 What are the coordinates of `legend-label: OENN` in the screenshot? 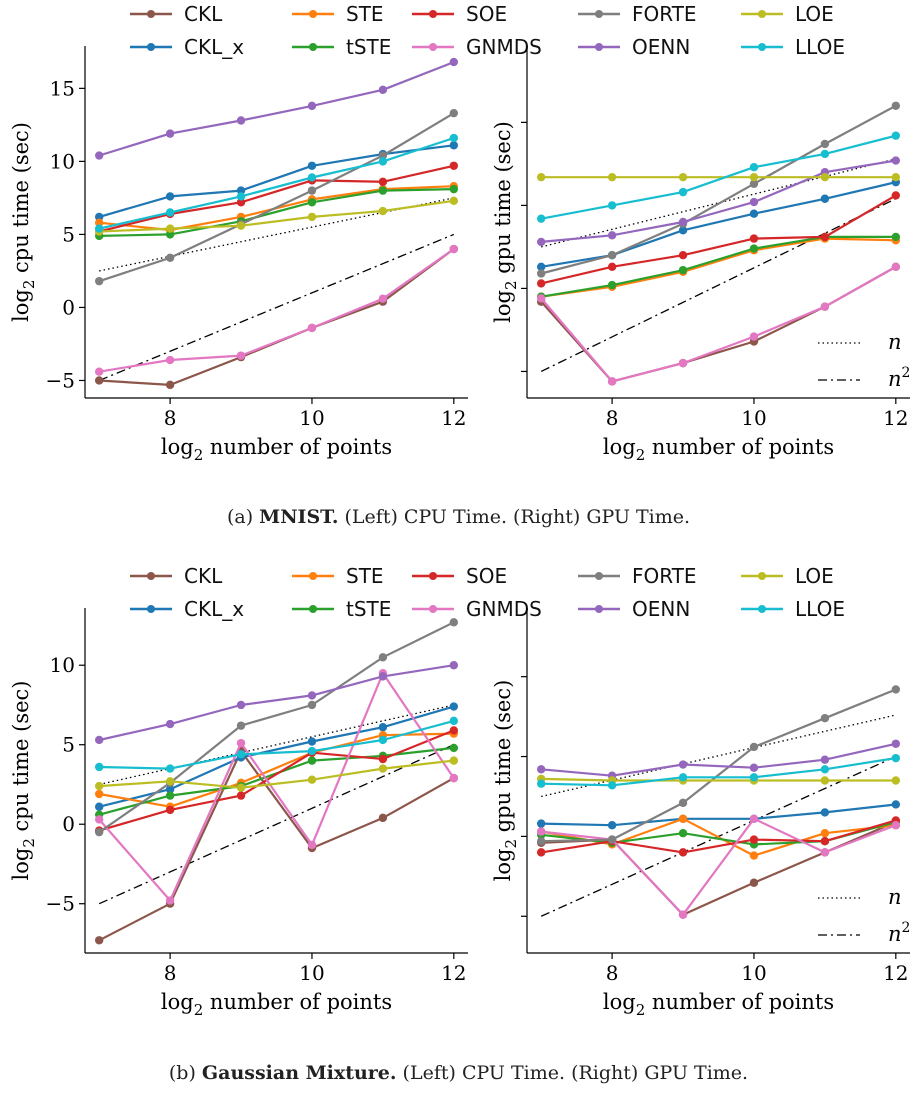 It's located at (661, 47).